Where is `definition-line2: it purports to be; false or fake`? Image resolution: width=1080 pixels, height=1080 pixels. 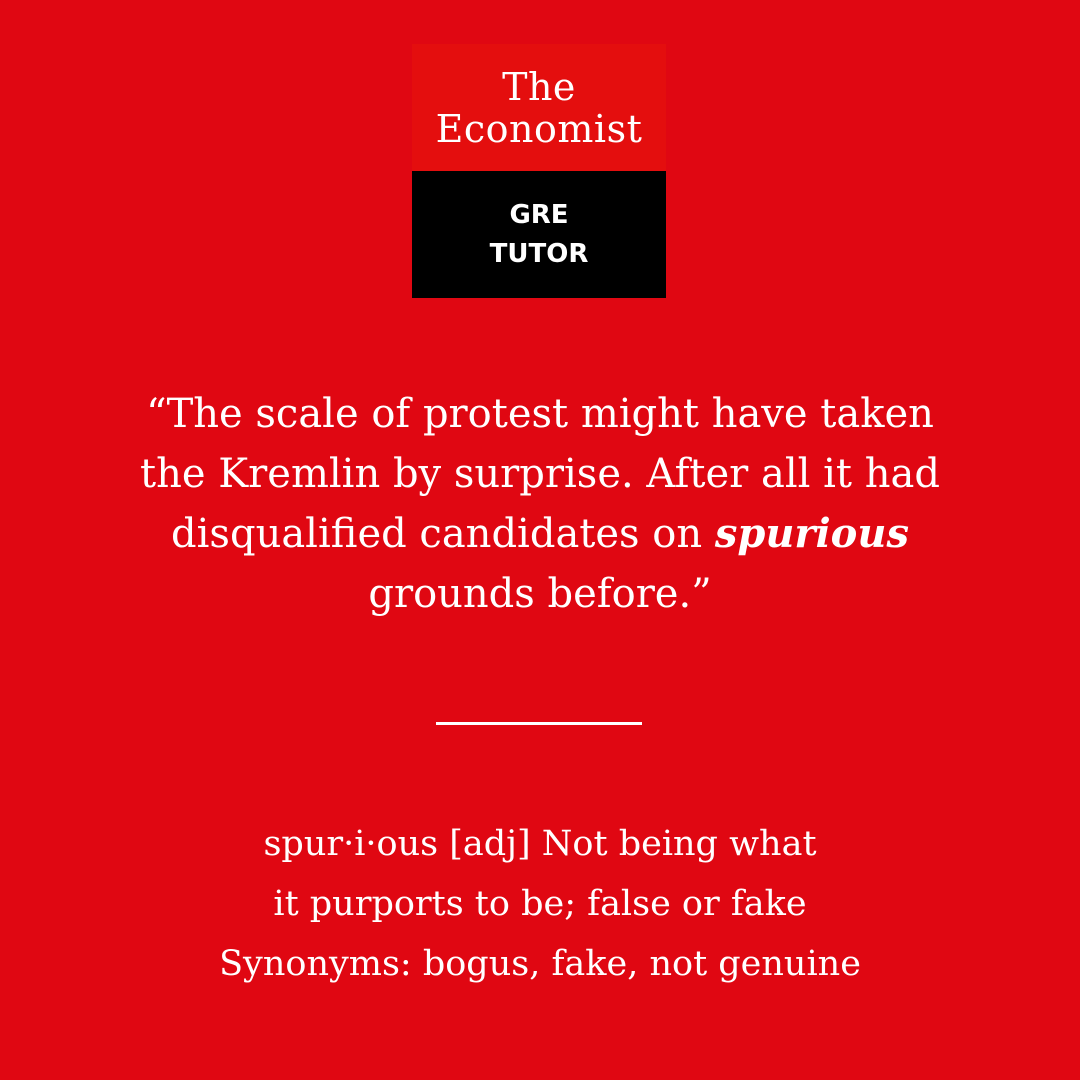
definition-line2: it purports to be; false or fake is located at coordinates (540, 904).